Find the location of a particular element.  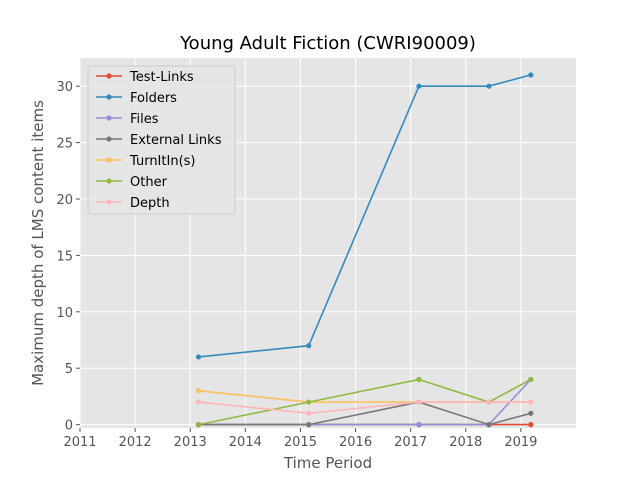

x-tick-label: 2018 is located at coordinates (465, 442).